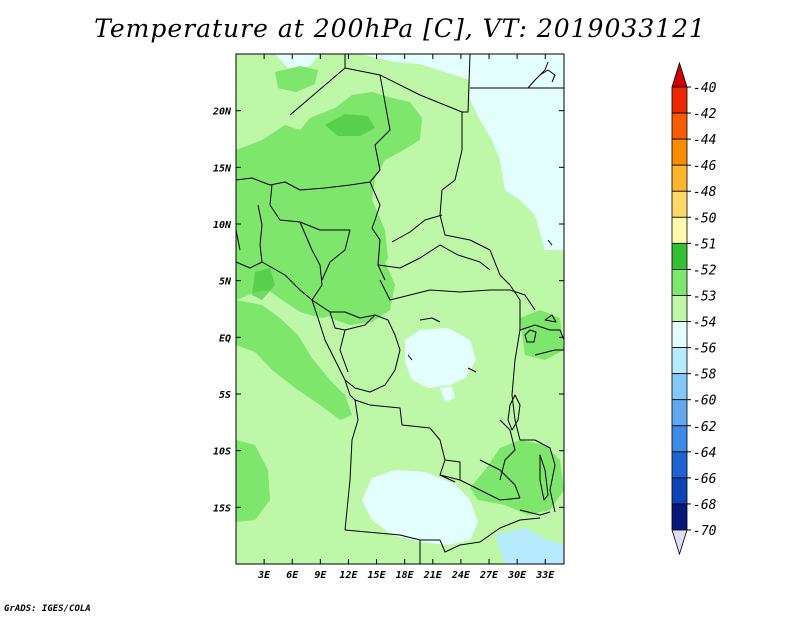 This screenshot has width=800, height=618. I want to click on colorbar-label: -58, so click(705, 375).